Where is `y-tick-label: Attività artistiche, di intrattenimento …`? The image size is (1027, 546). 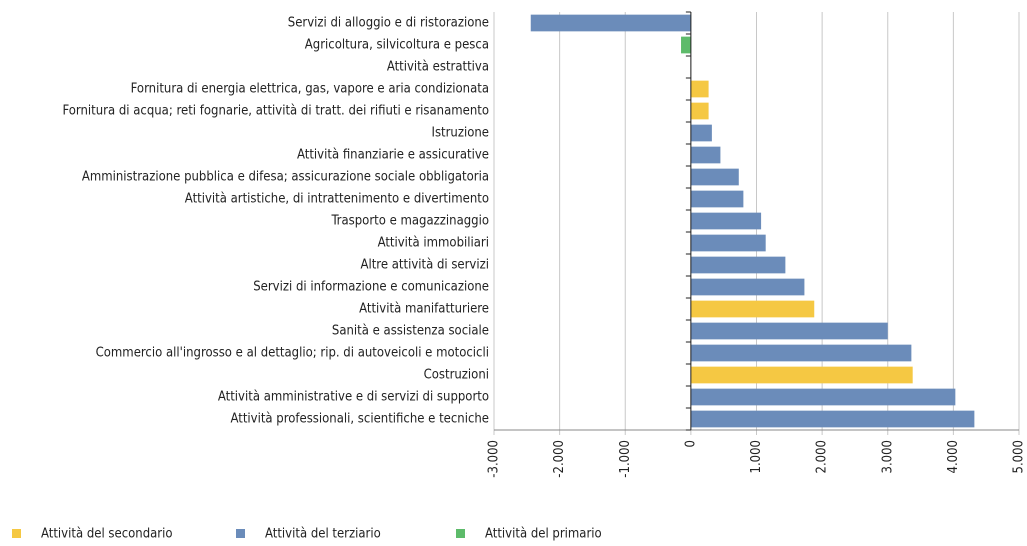
y-tick-label: Attività artistiche, di intrattenimento … is located at coordinates (337, 199).